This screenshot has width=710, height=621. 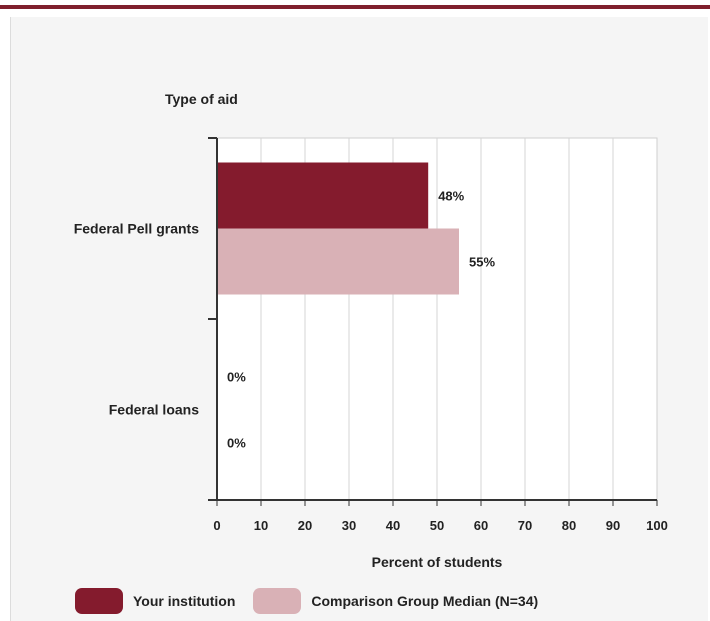 I want to click on legend-item-comparison-group: Comparison Group Median (N=34), so click(x=395, y=601).